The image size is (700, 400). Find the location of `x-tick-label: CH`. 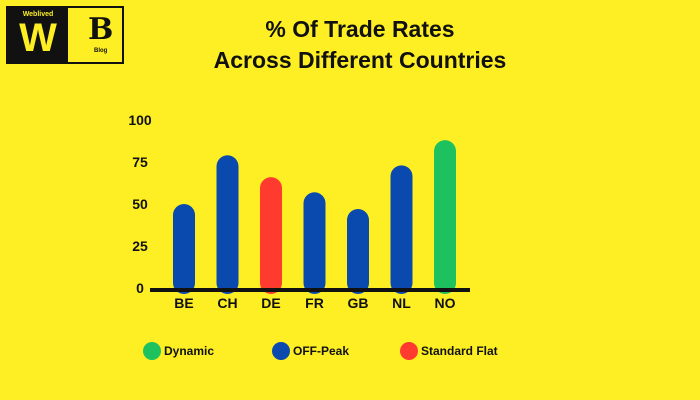

x-tick-label: CH is located at coordinates (227, 303).